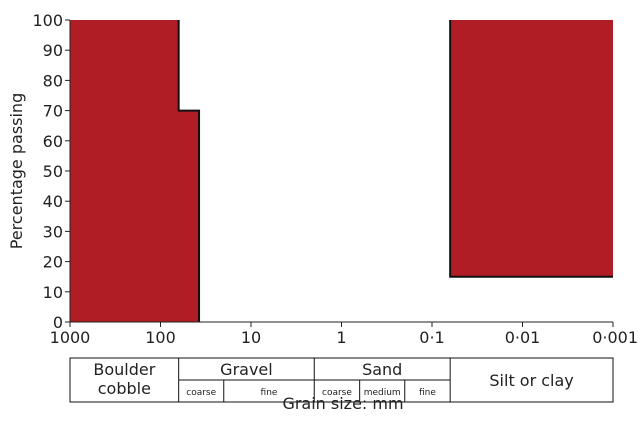 The height and width of the screenshot is (434, 638). What do you see at coordinates (124, 369) in the screenshot?
I see `class-group-label-line: Boulder` at bounding box center [124, 369].